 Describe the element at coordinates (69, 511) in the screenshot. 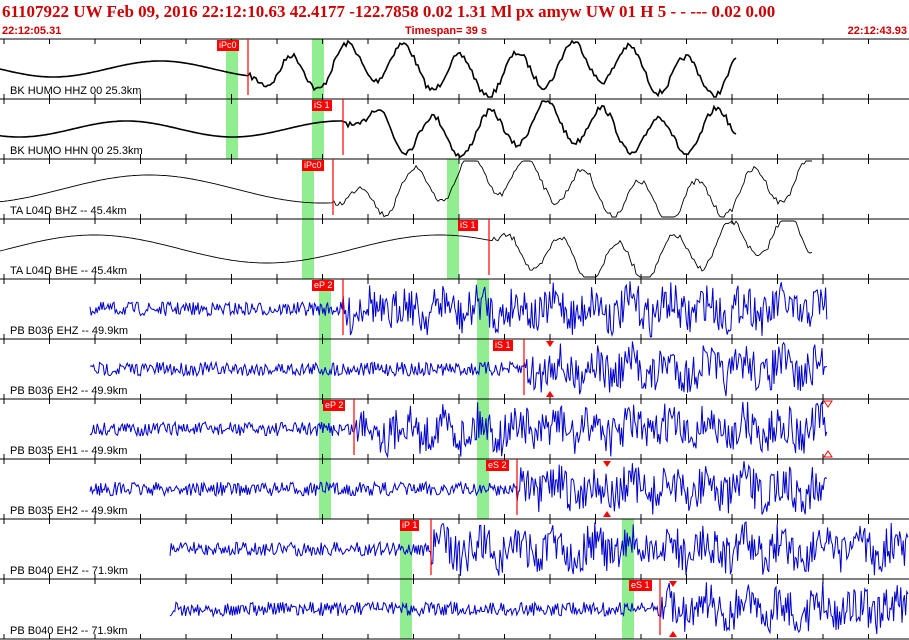

I see `channel-label: PB B035 EH2 -- 49.9km` at that location.